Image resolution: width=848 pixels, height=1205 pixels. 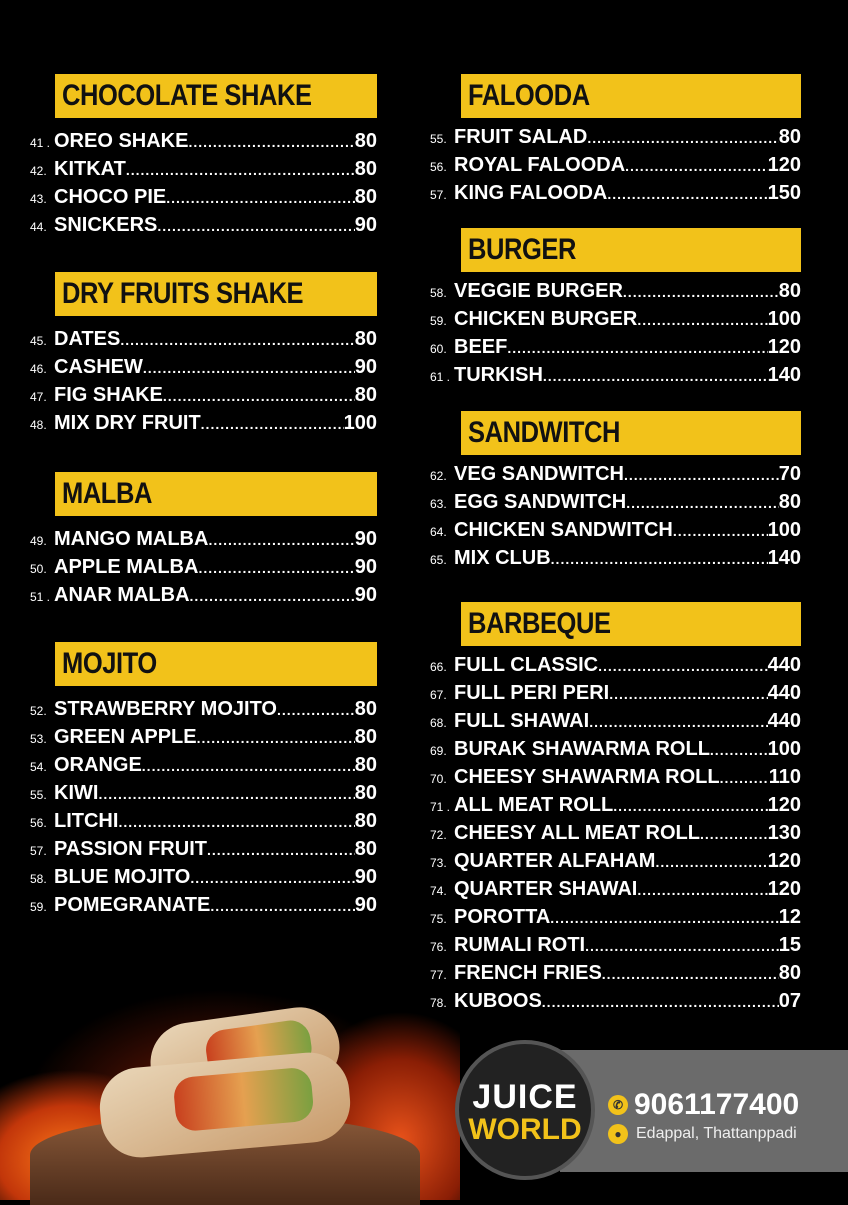 I want to click on item-name: FRUIT SALAD, so click(x=521, y=137).